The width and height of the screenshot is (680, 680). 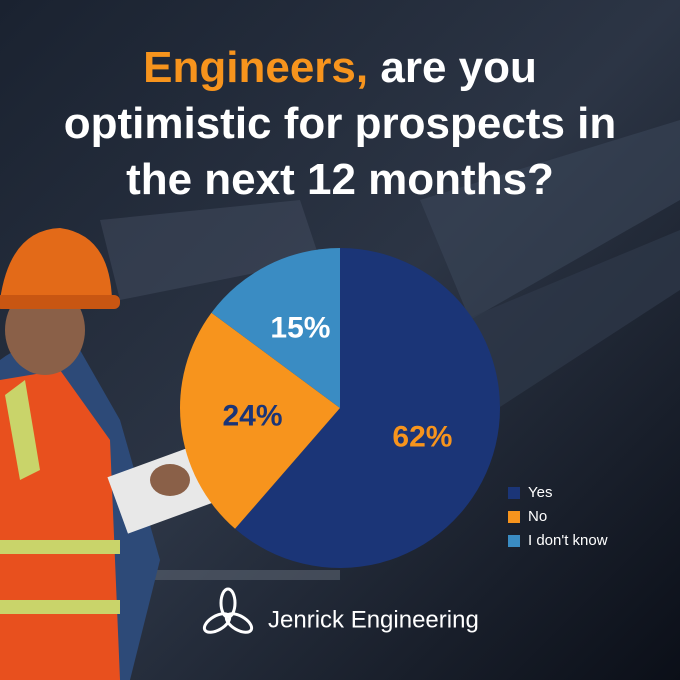 I want to click on title-highlight: Engineers,, so click(x=256, y=67).